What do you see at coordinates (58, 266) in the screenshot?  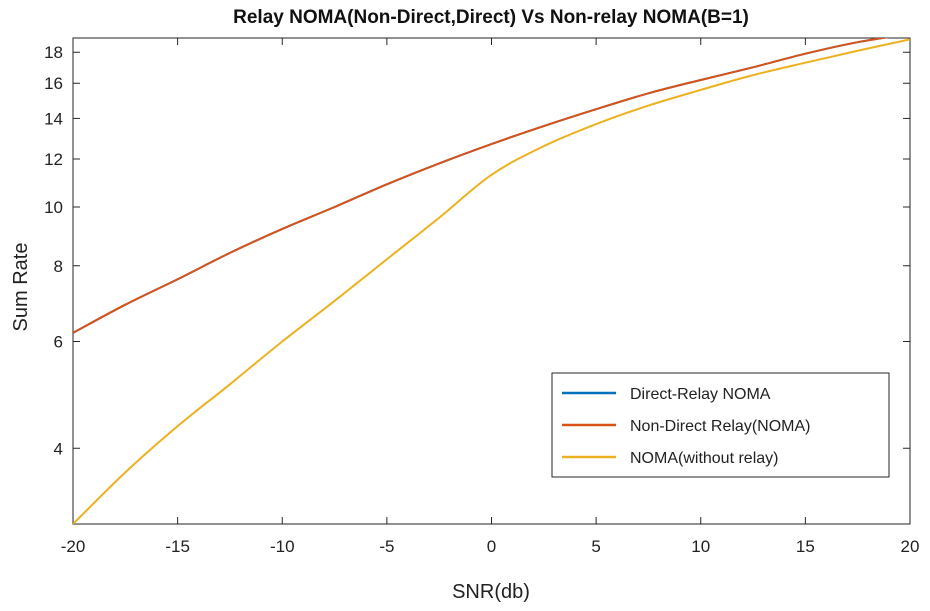 I see `y-tick-label: 8` at bounding box center [58, 266].